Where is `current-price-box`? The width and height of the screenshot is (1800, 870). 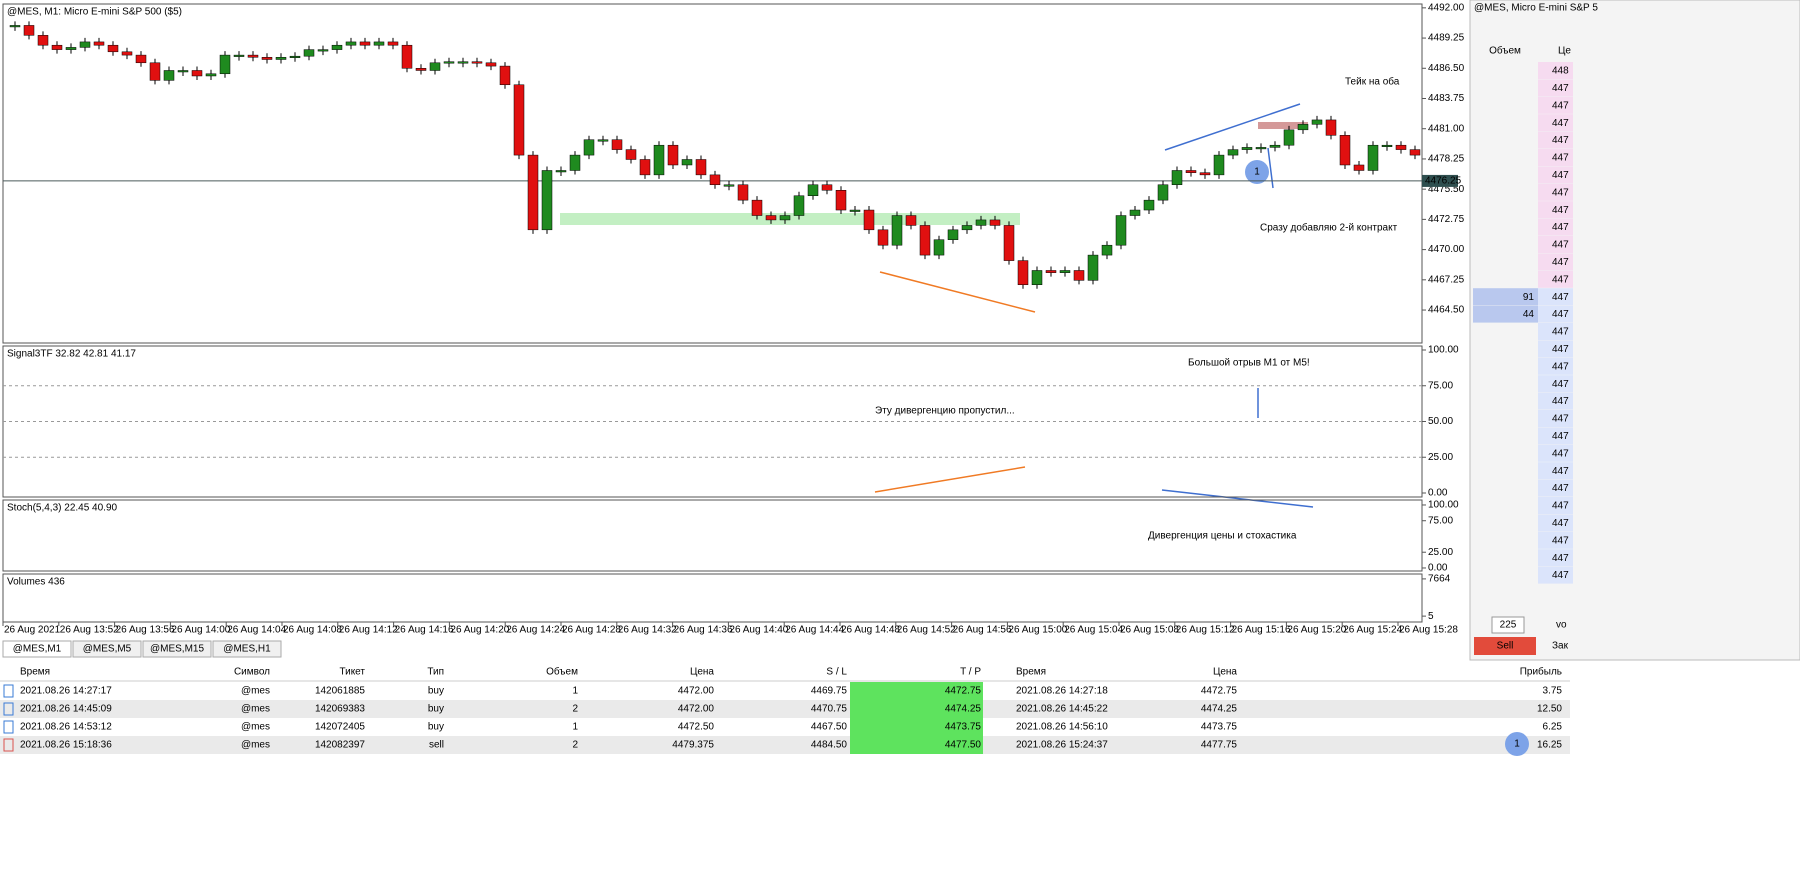 current-price-box is located at coordinates (1440, 180).